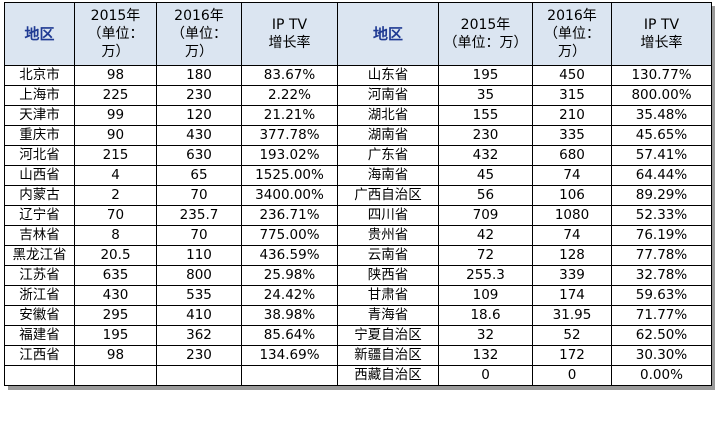 The image size is (715, 425). I want to click on right-growth-cell: 89.29%, so click(661, 195).